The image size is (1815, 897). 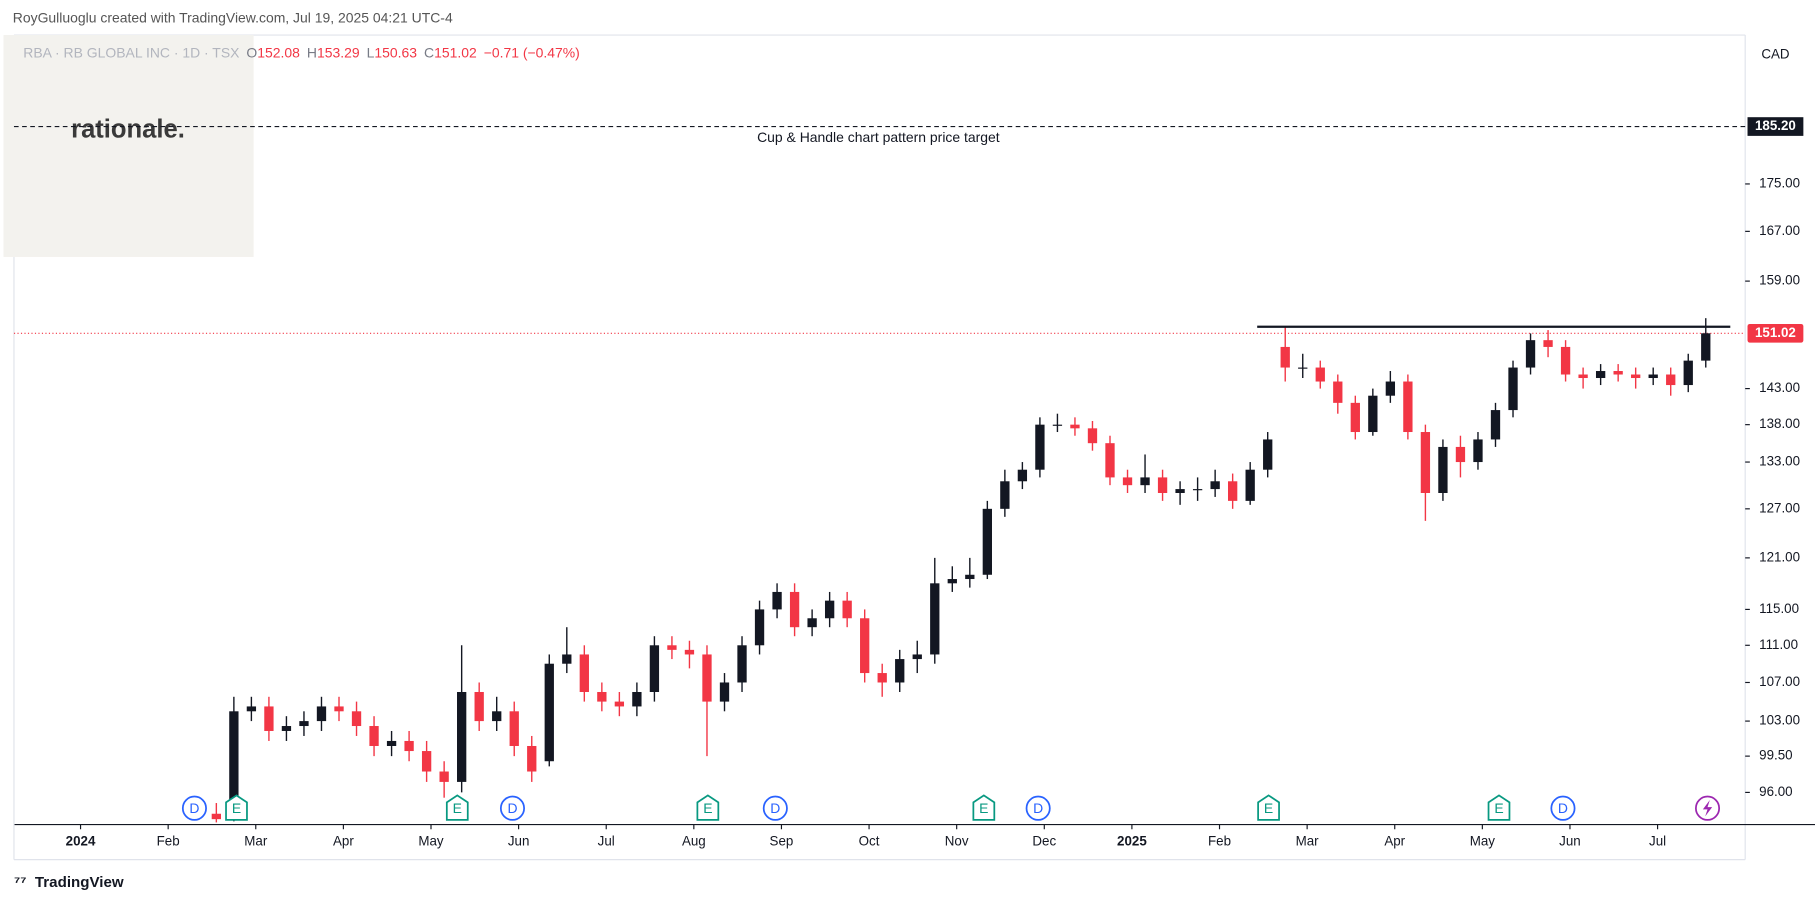 I want to click on target-text: Cup & Handle chart pattern price target, so click(x=878, y=137).